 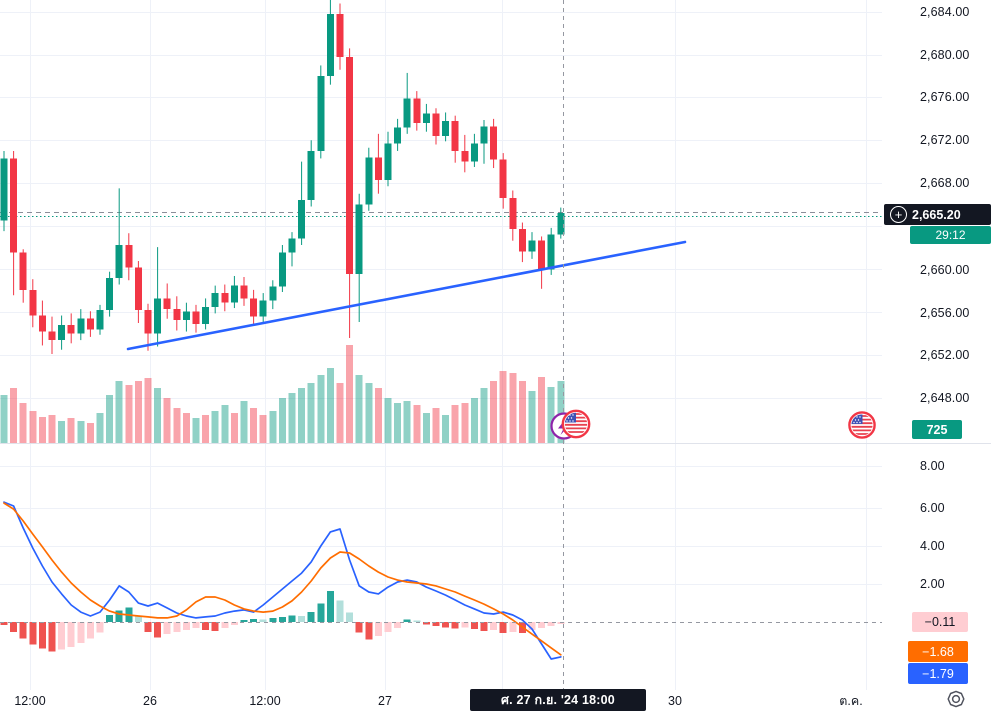 What do you see at coordinates (675, 700) in the screenshot?
I see `time-axis-label: 30` at bounding box center [675, 700].